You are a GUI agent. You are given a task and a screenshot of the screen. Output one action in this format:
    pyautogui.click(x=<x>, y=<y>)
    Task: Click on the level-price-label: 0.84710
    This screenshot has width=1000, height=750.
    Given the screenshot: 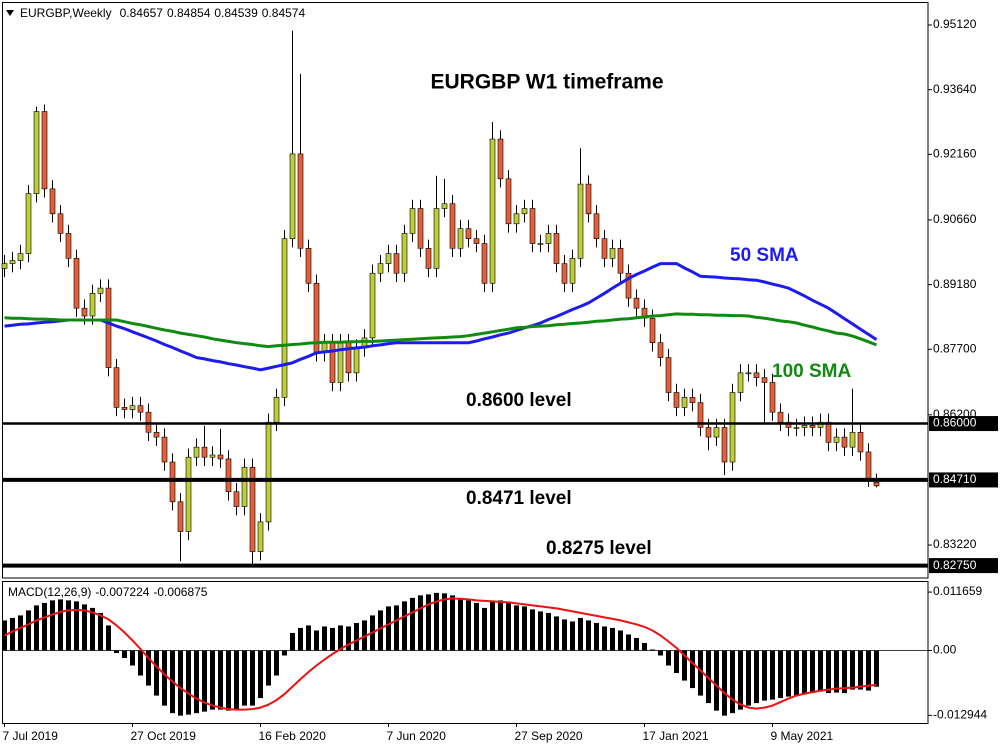 What is the action you would take?
    pyautogui.click(x=955, y=479)
    